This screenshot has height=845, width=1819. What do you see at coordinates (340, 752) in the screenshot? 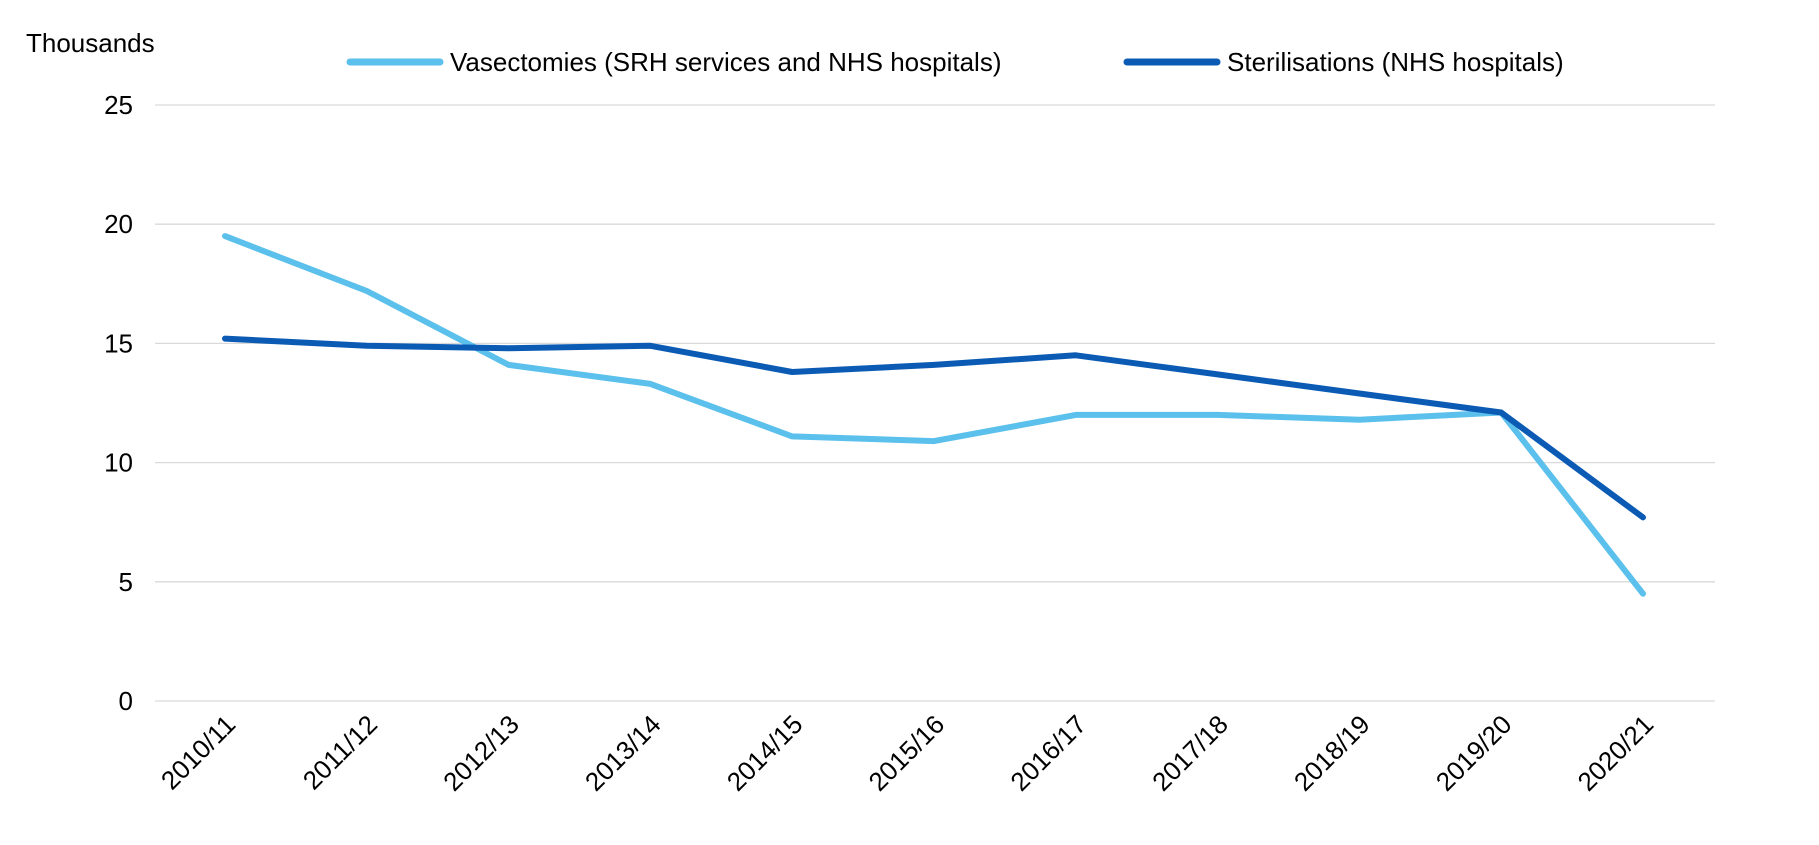
I see `x-tick-label: 2011/12` at bounding box center [340, 752].